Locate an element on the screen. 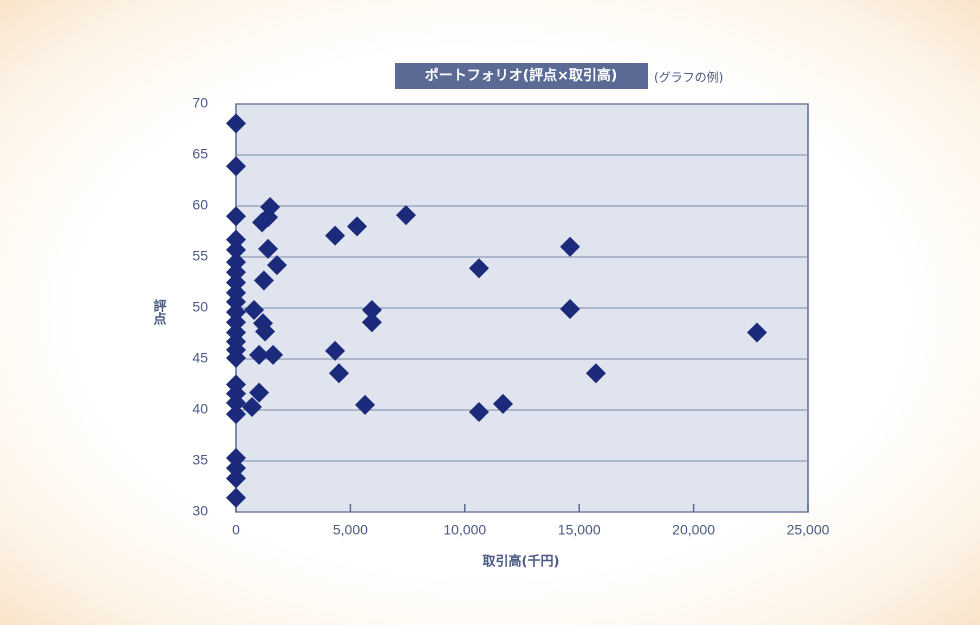 Image resolution: width=980 pixels, height=625 pixels. y-tick-label: 40 is located at coordinates (200, 409).